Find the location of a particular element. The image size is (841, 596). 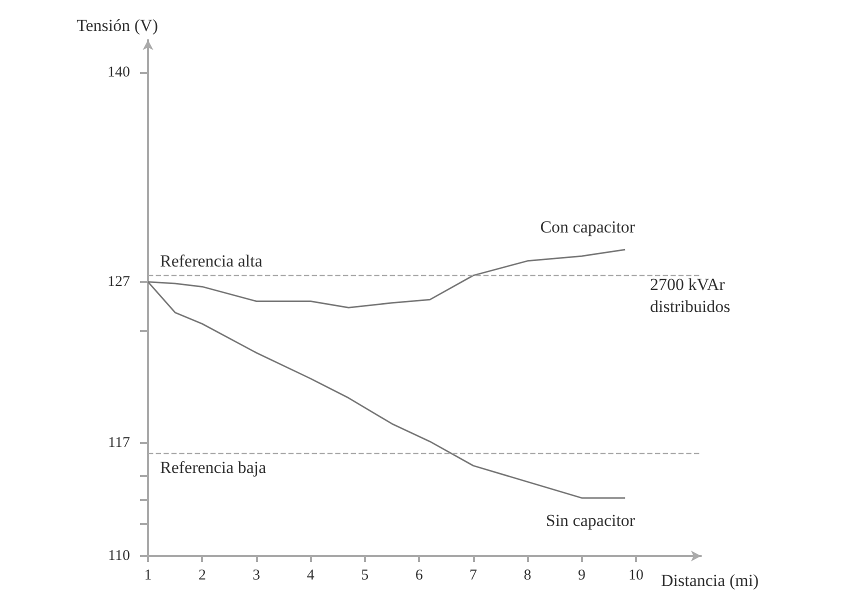

ref-line-label: Referencia baja is located at coordinates (213, 467).